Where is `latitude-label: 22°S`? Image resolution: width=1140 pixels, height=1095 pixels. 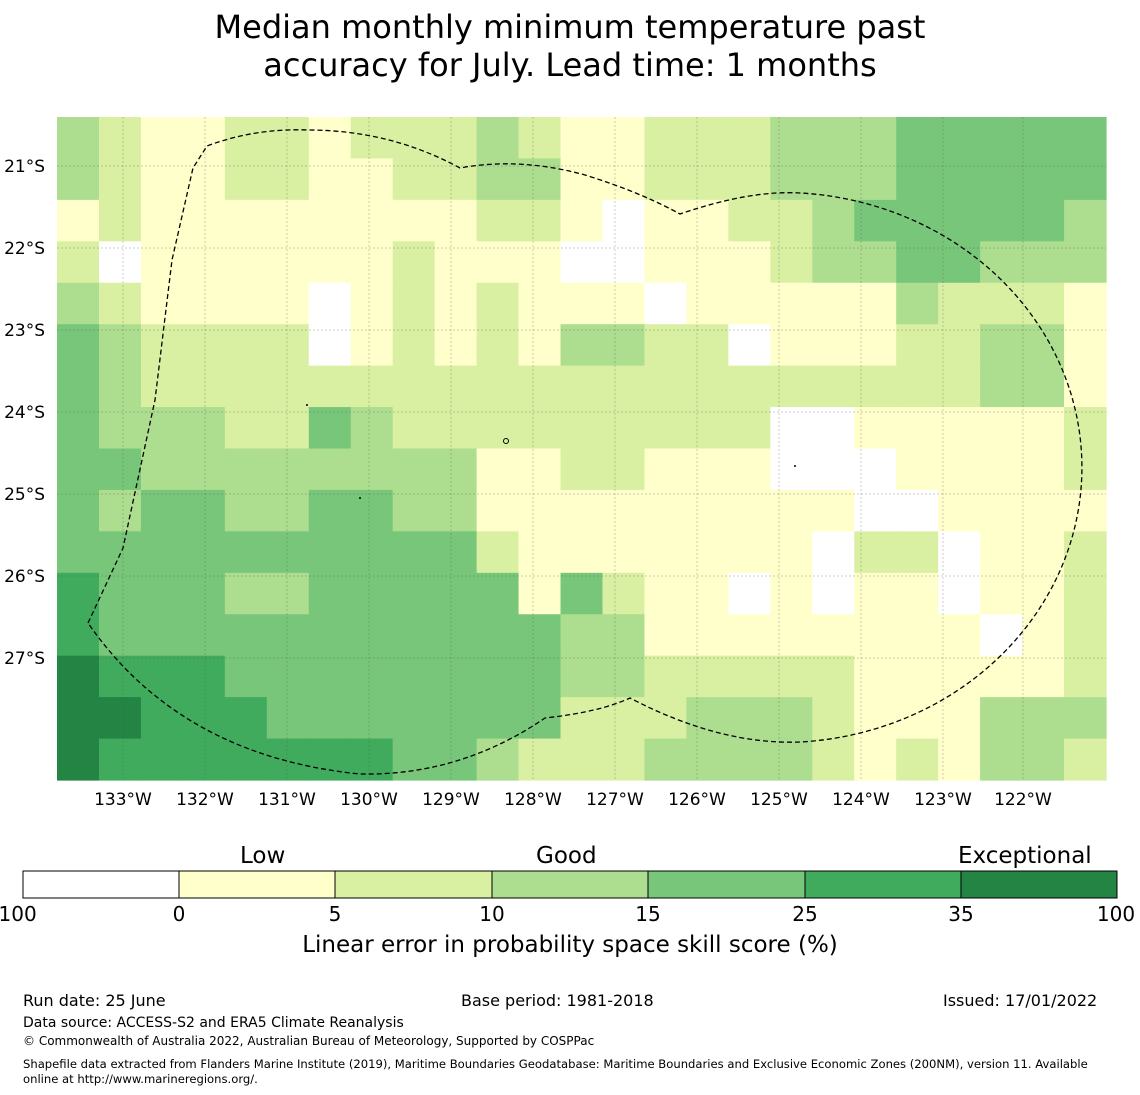 latitude-label: 22°S is located at coordinates (24, 249).